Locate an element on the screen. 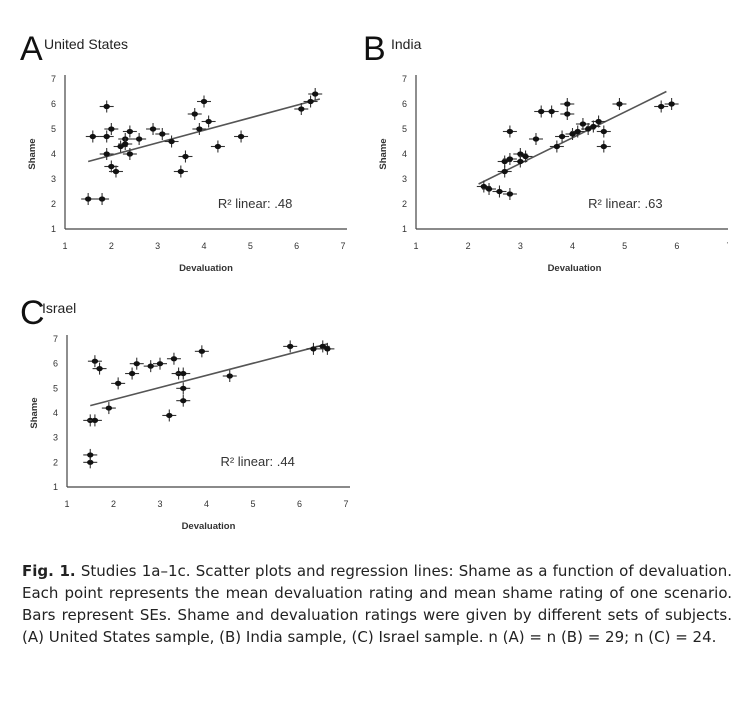 The width and height of the screenshot is (754, 721). y-axis-label: Shame is located at coordinates (34, 412).